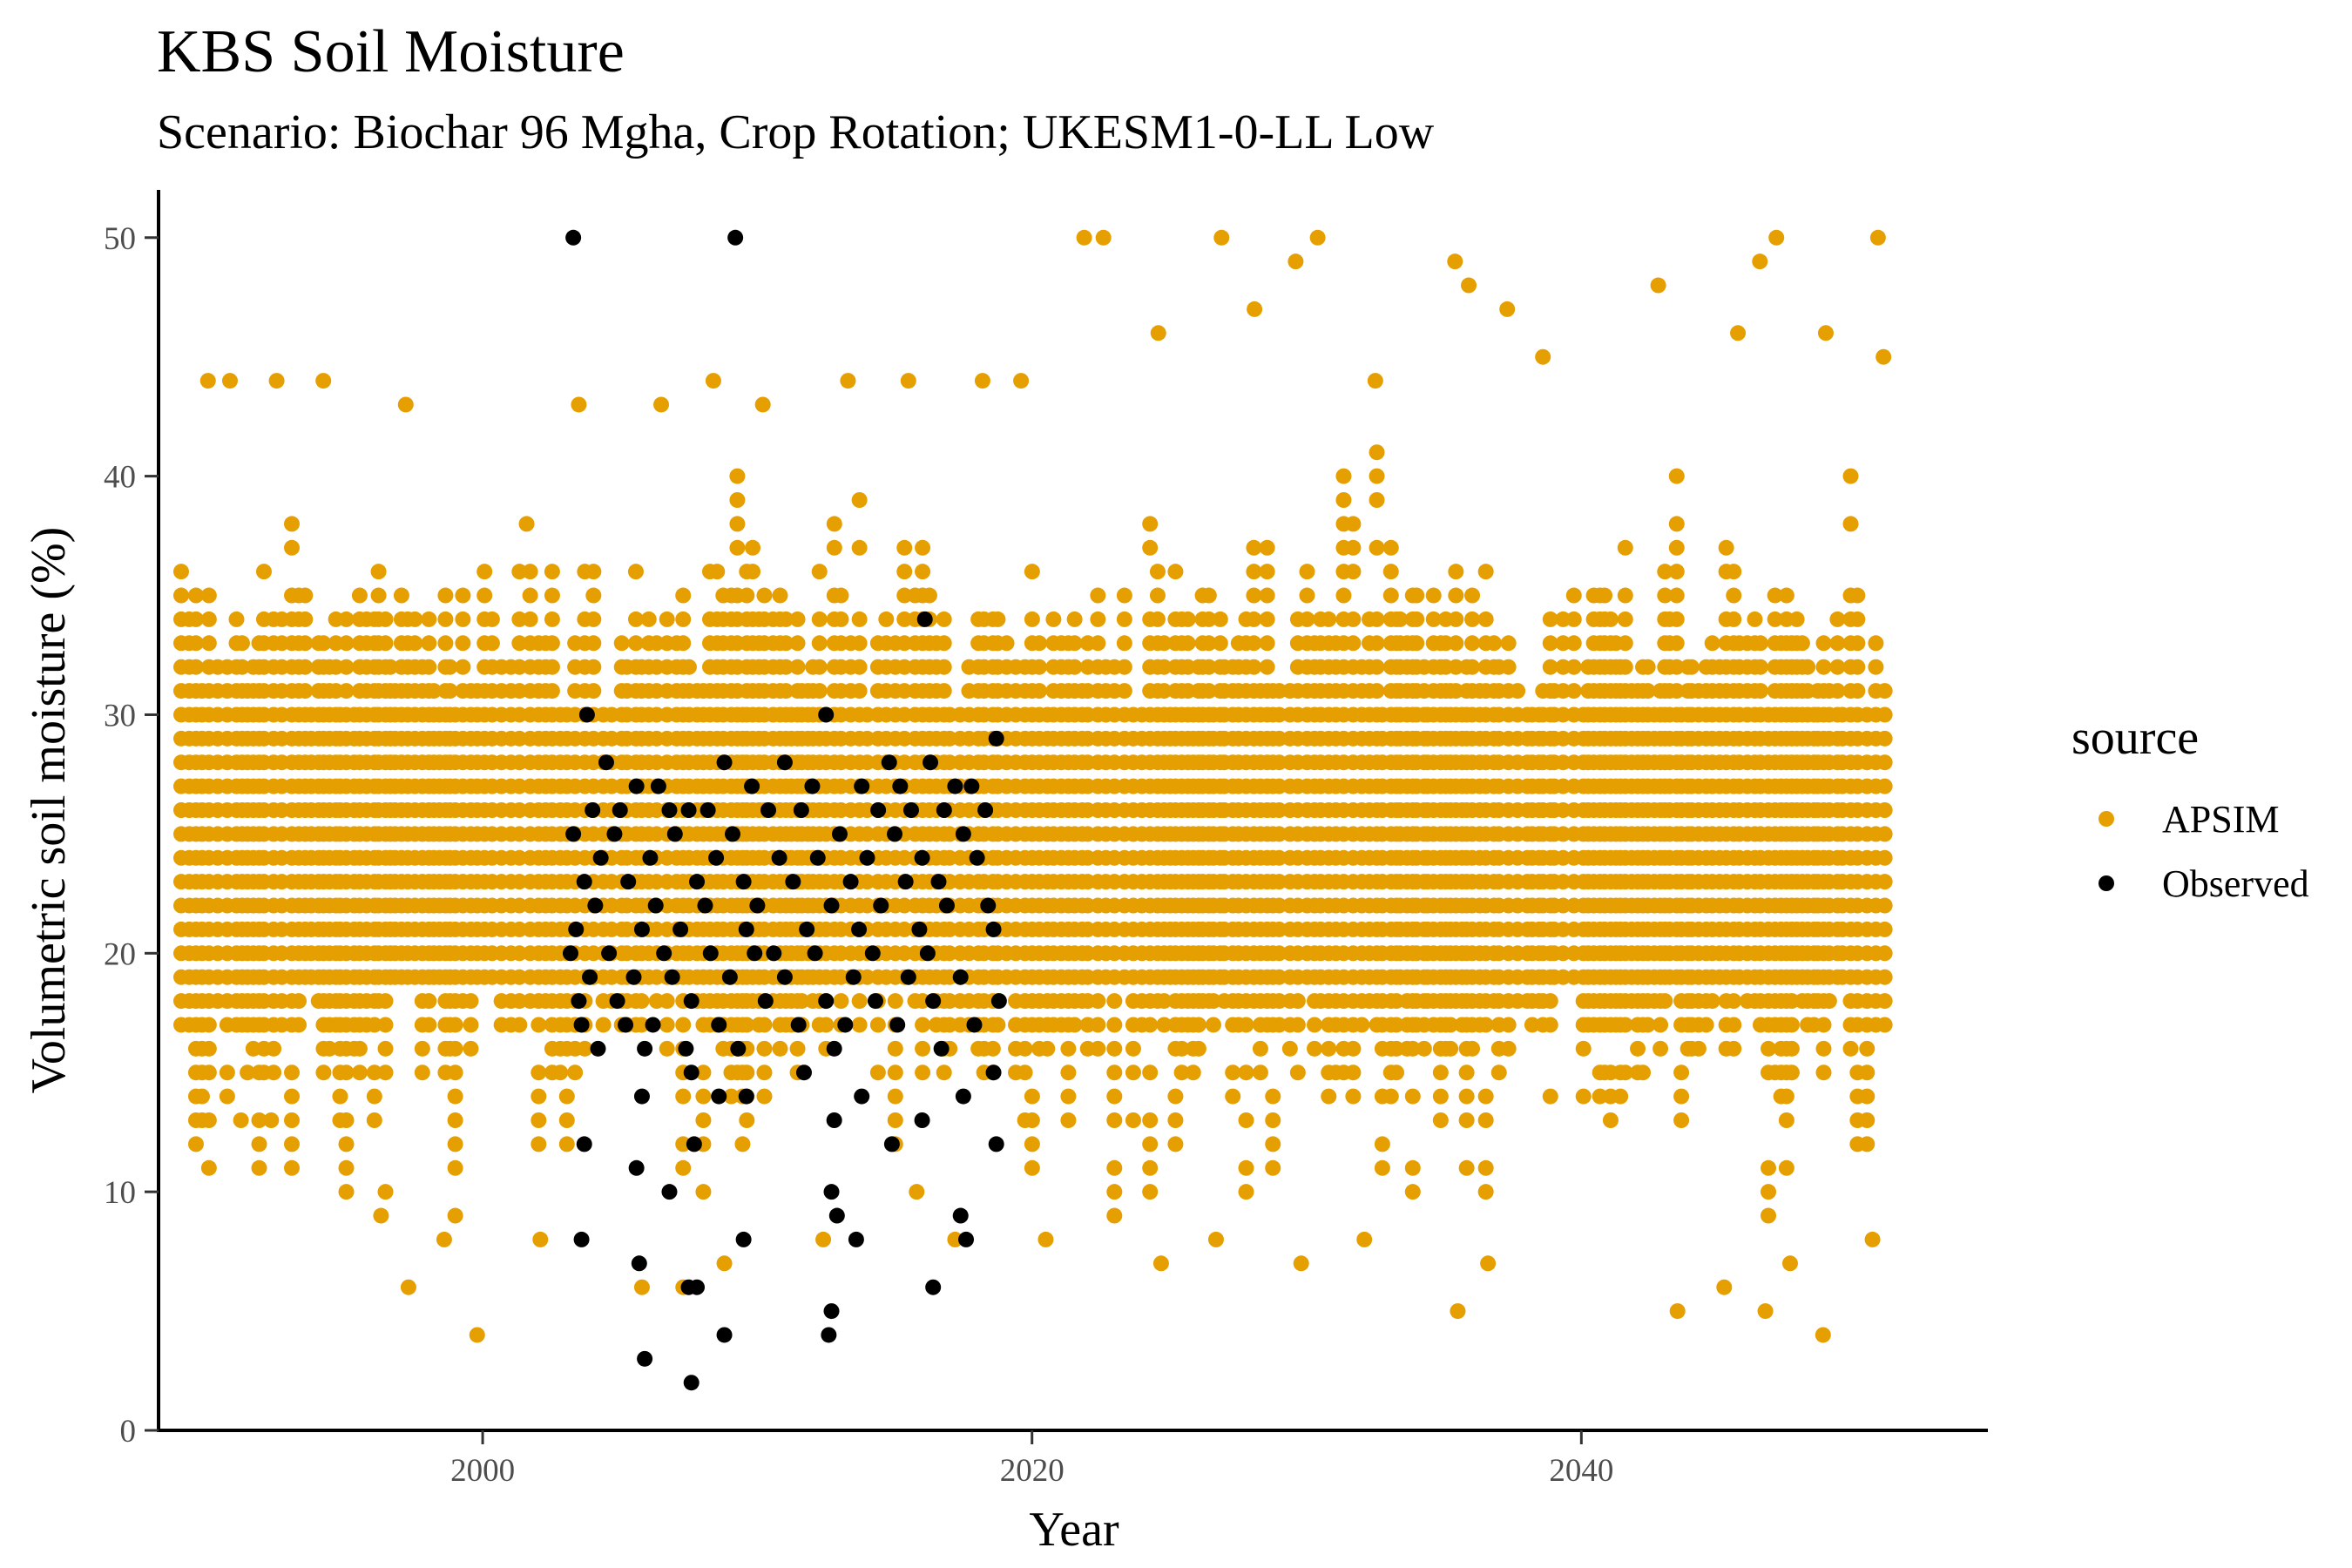  Describe the element at coordinates (120, 239) in the screenshot. I see `y-tick-label: 50` at that location.